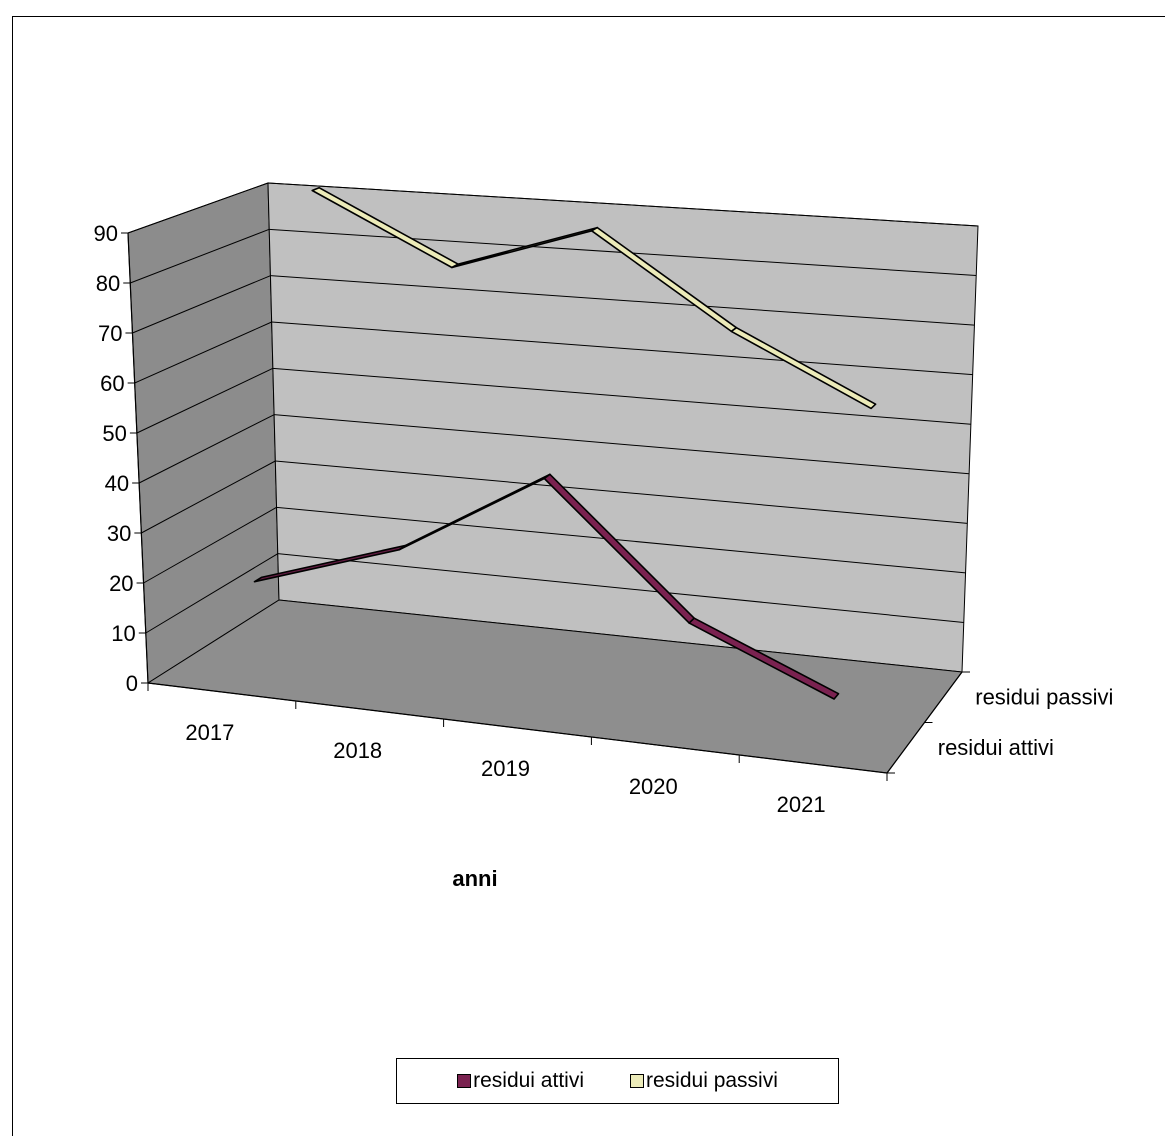  Describe the element at coordinates (996, 747) in the screenshot. I see `depth-tick-label: residui attivi` at that location.